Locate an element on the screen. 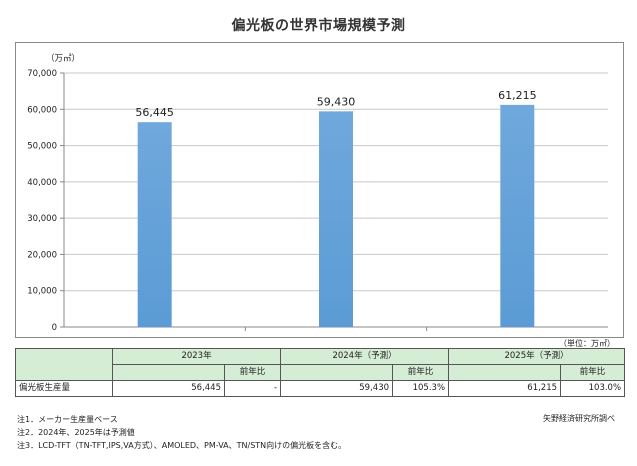  y-axis-unit: （万㎡） is located at coordinates (63, 58).